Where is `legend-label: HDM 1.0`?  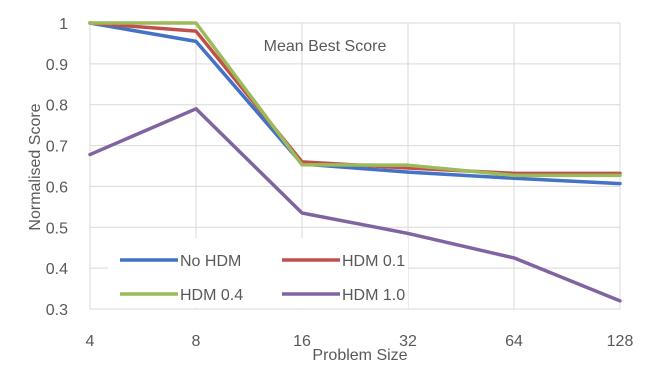
legend-label: HDM 1.0 is located at coordinates (373, 295).